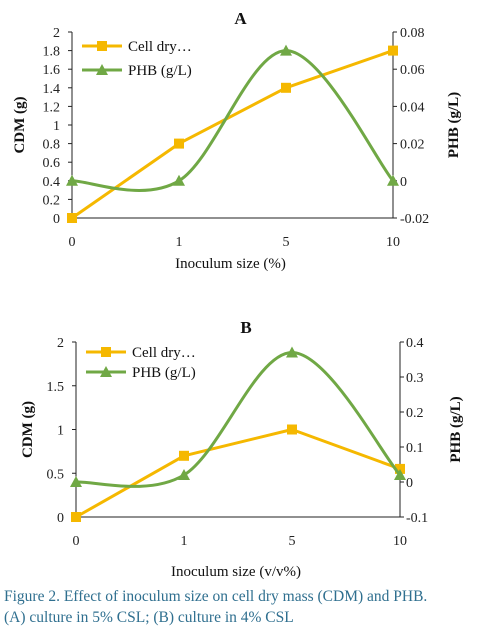 Image resolution: width=503 pixels, height=631 pixels. Describe the element at coordinates (245, 327) in the screenshot. I see `panel-title: B` at that location.